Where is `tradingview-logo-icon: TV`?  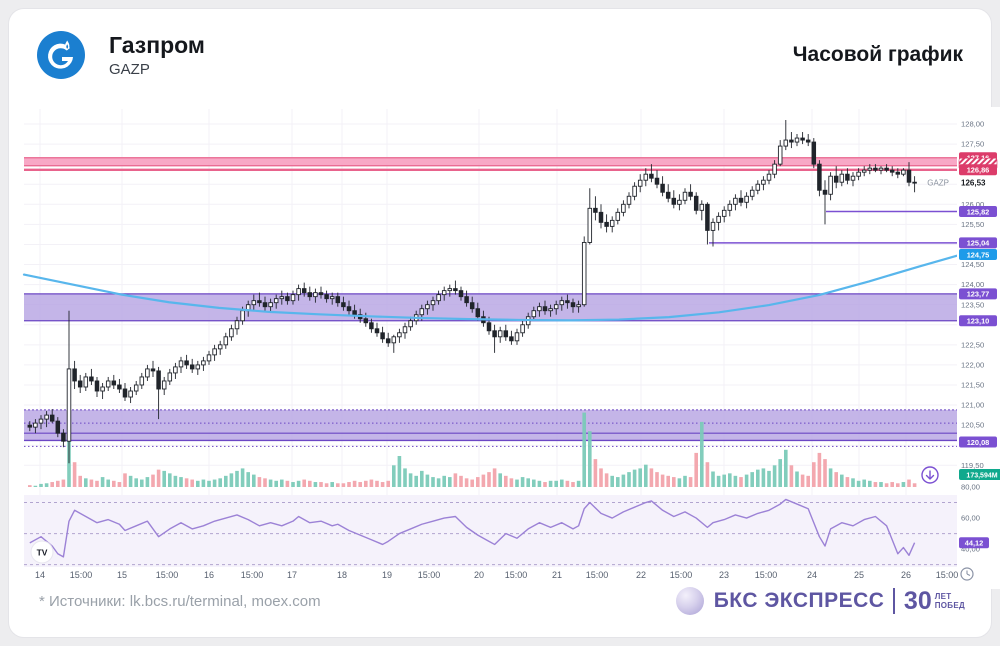
tradingview-logo-icon: TV is located at coordinates (42, 552).